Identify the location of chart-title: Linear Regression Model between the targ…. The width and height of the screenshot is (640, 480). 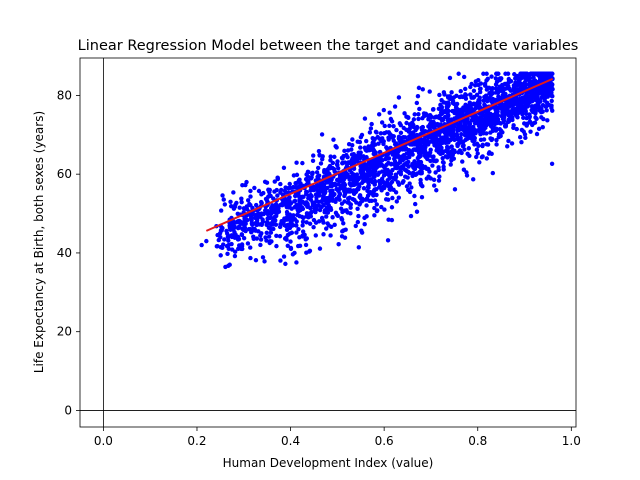
(328, 46).